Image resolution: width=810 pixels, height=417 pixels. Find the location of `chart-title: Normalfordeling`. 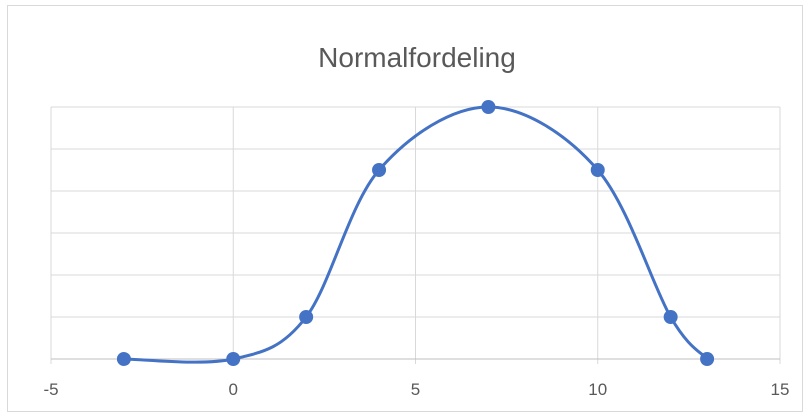

chart-title: Normalfordeling is located at coordinates (417, 57).